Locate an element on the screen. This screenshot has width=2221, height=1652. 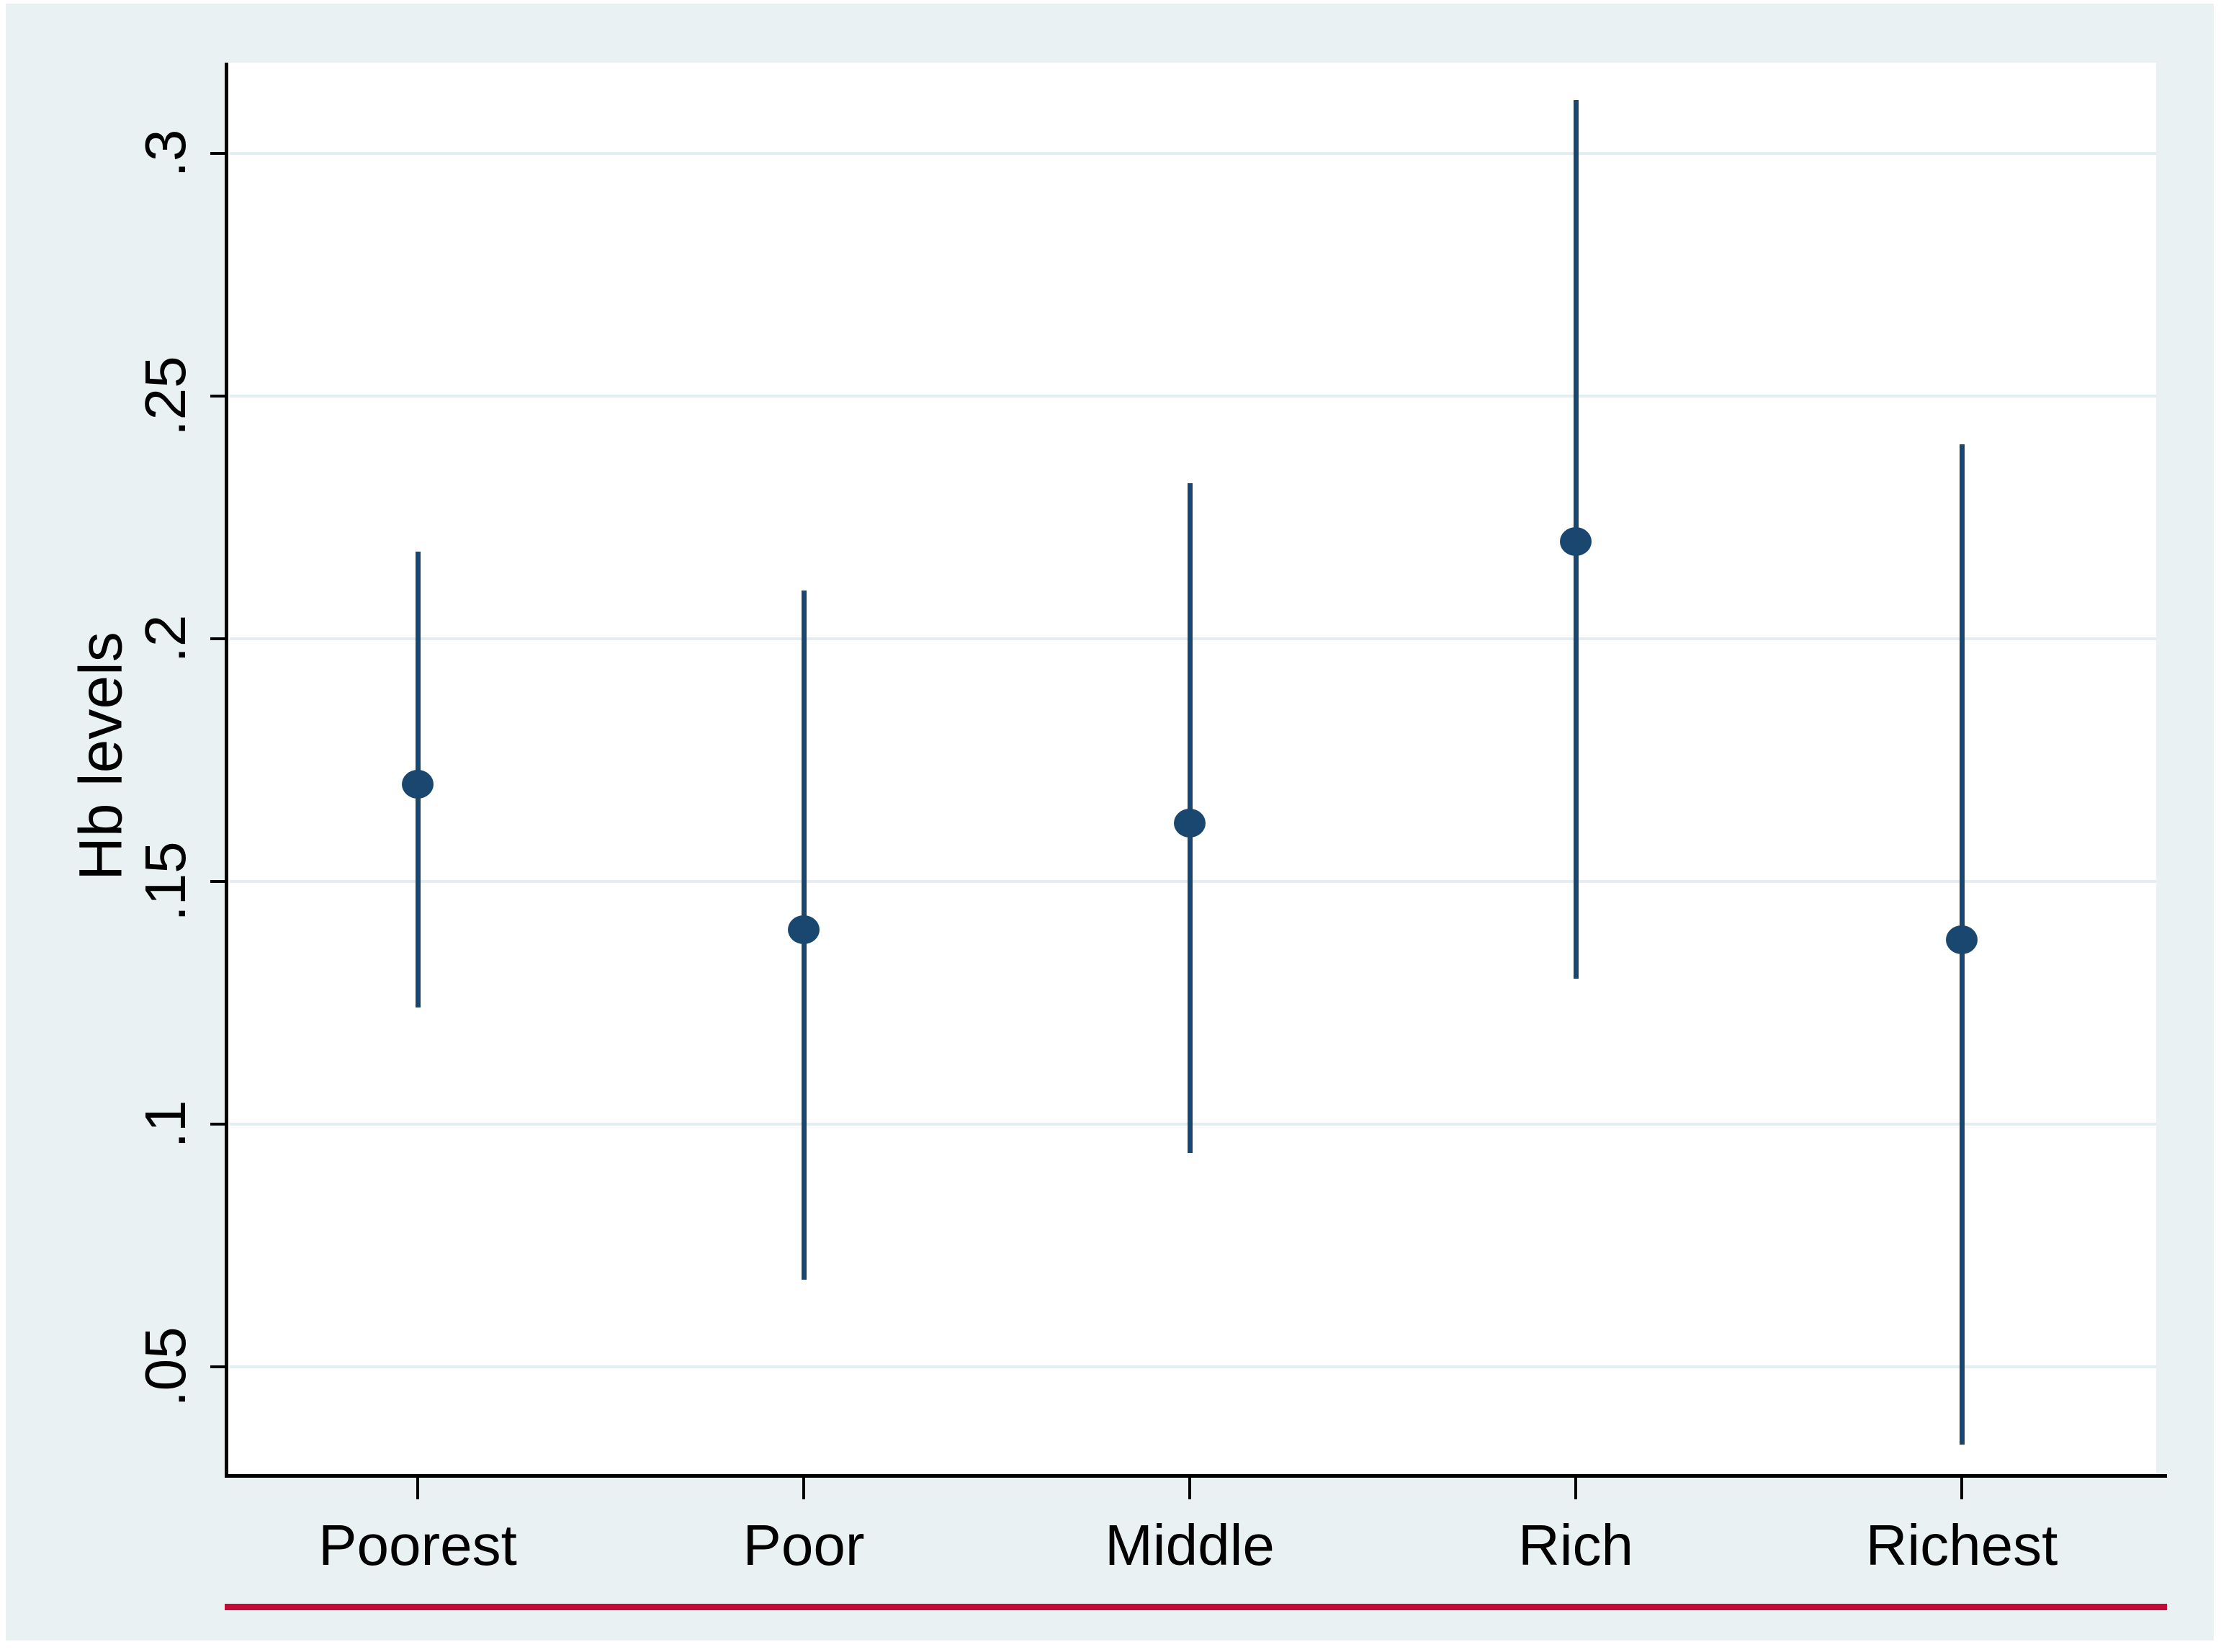
y-tick-label: .05 is located at coordinates (165, 1366).